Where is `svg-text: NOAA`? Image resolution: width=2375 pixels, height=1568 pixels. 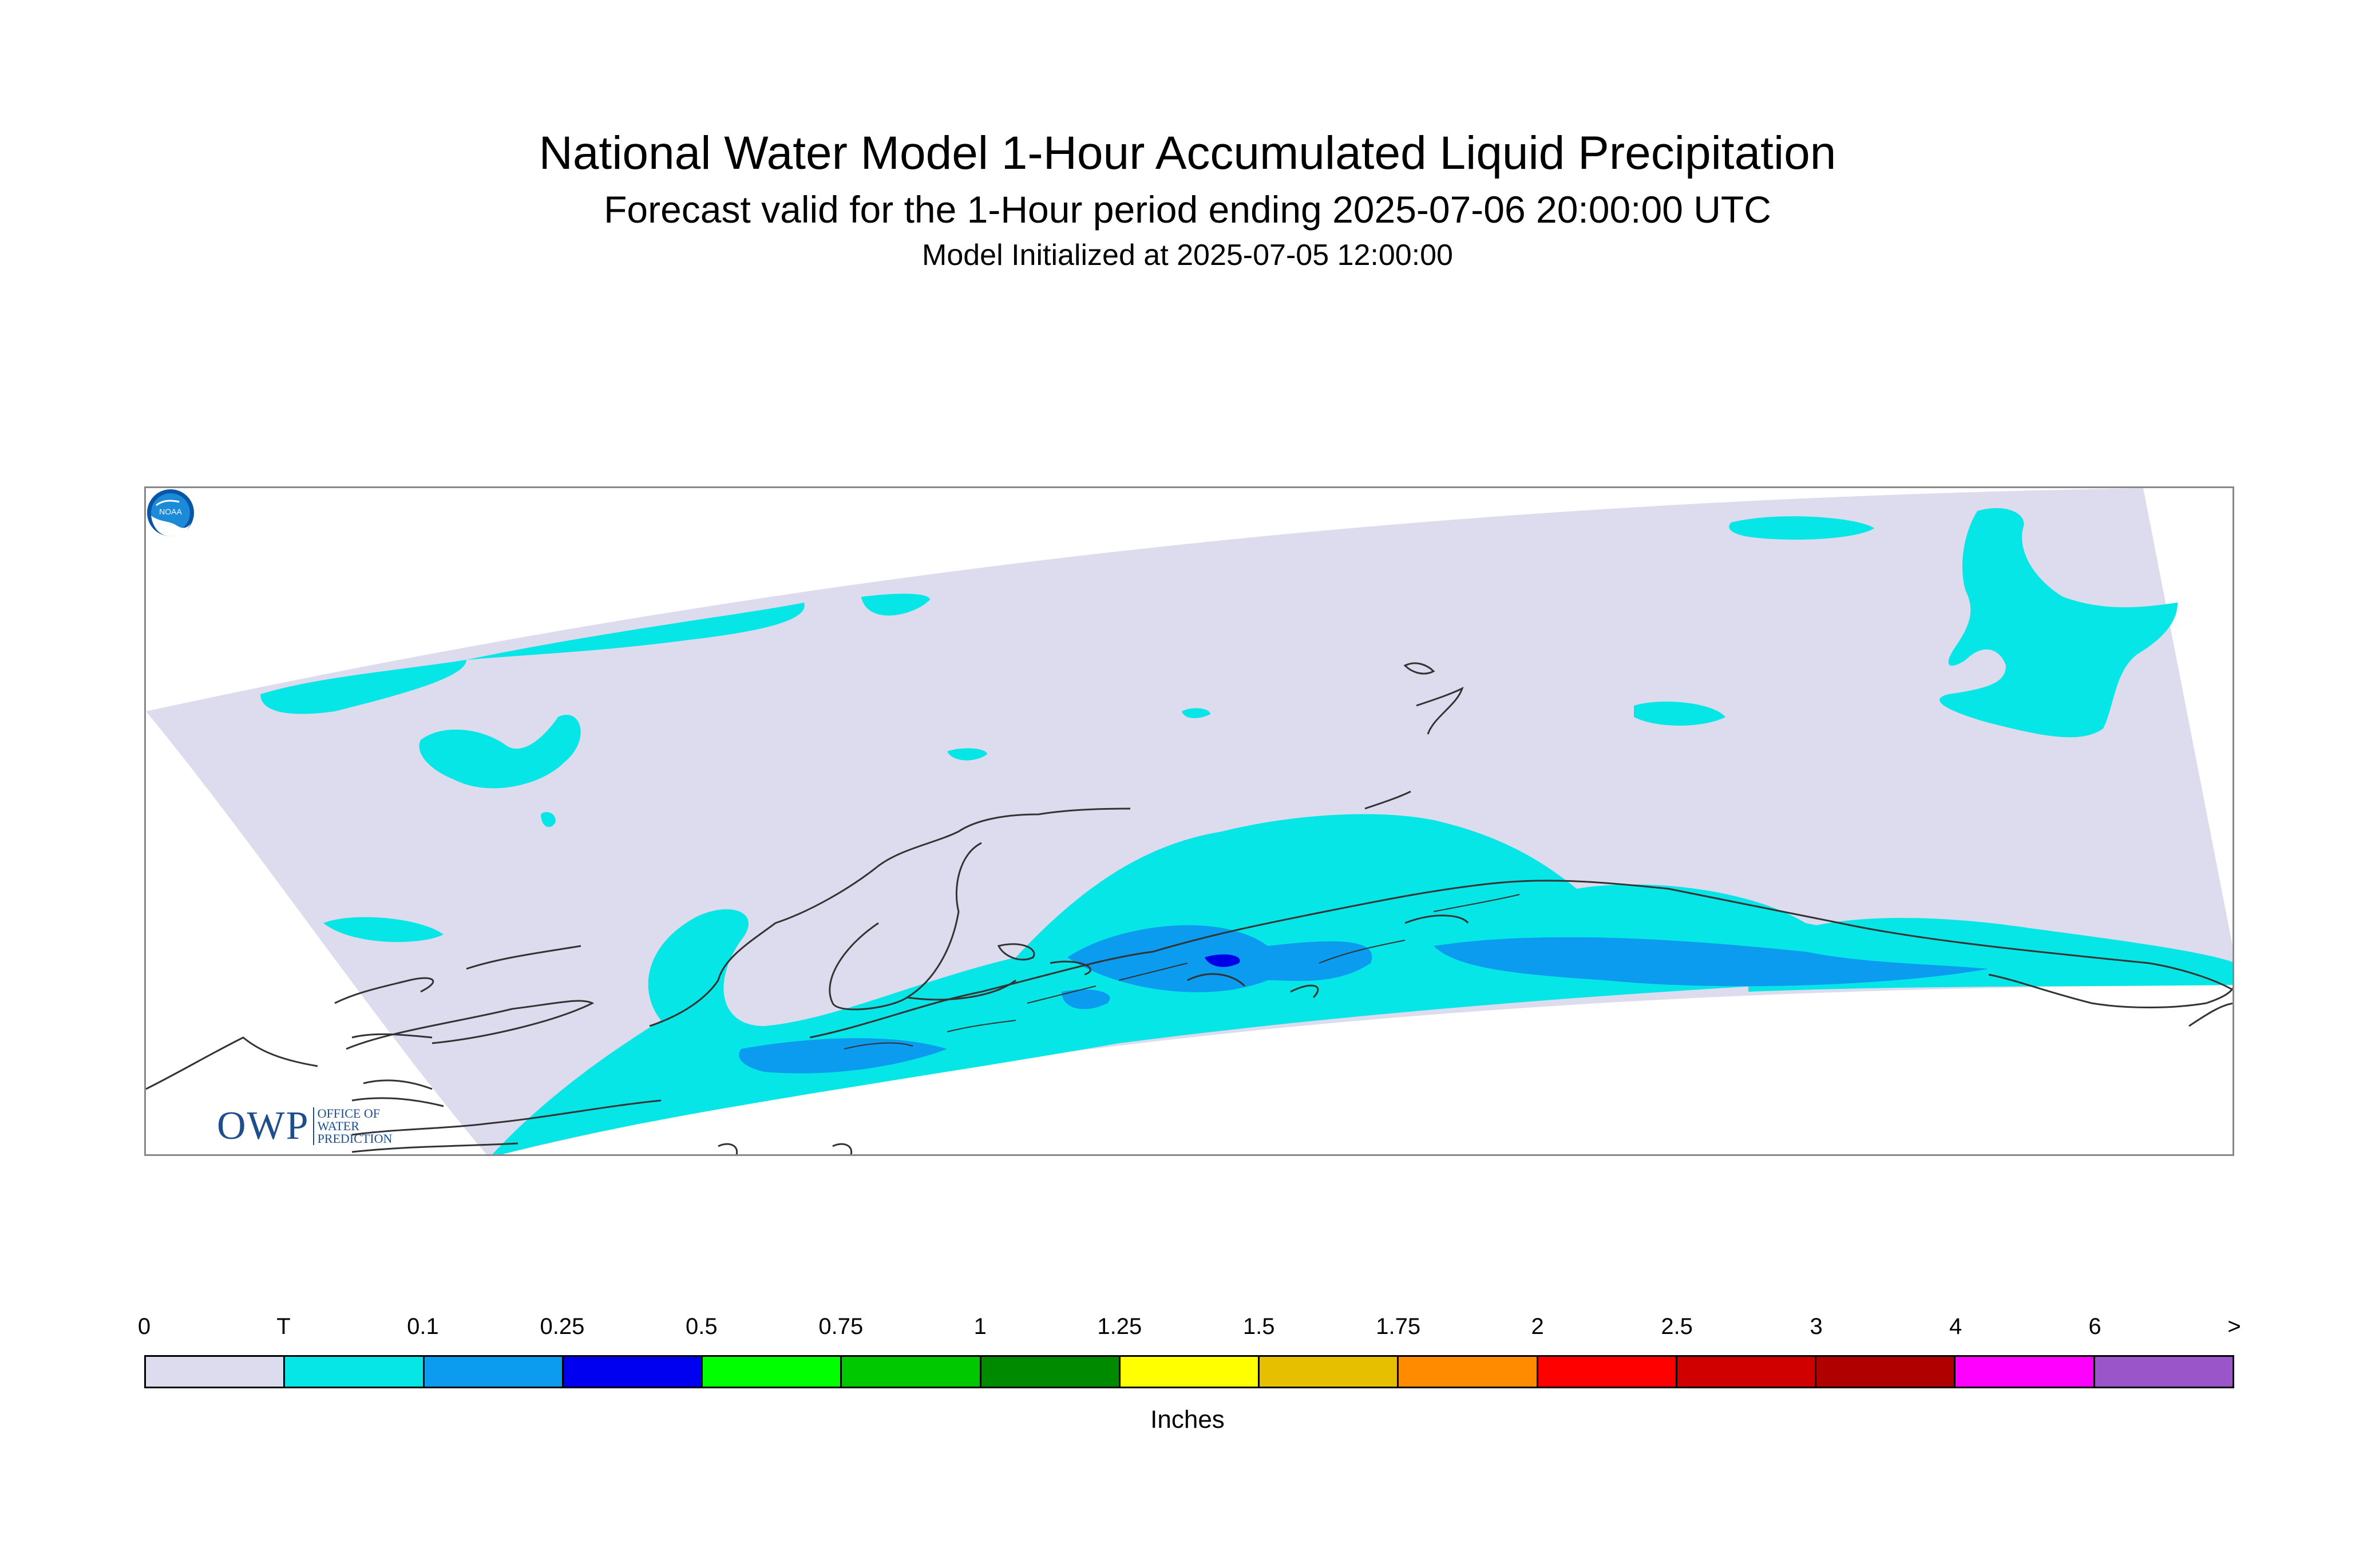
svg-text: NOAA is located at coordinates (170, 511).